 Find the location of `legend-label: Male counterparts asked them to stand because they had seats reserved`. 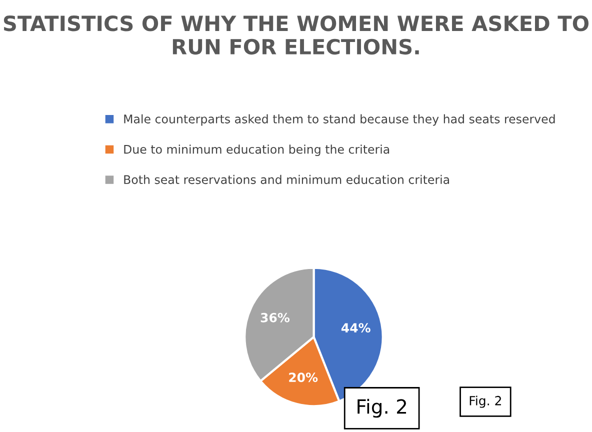

legend-label: Male counterparts asked them to stand because they had seats reserved is located at coordinates (339, 120).